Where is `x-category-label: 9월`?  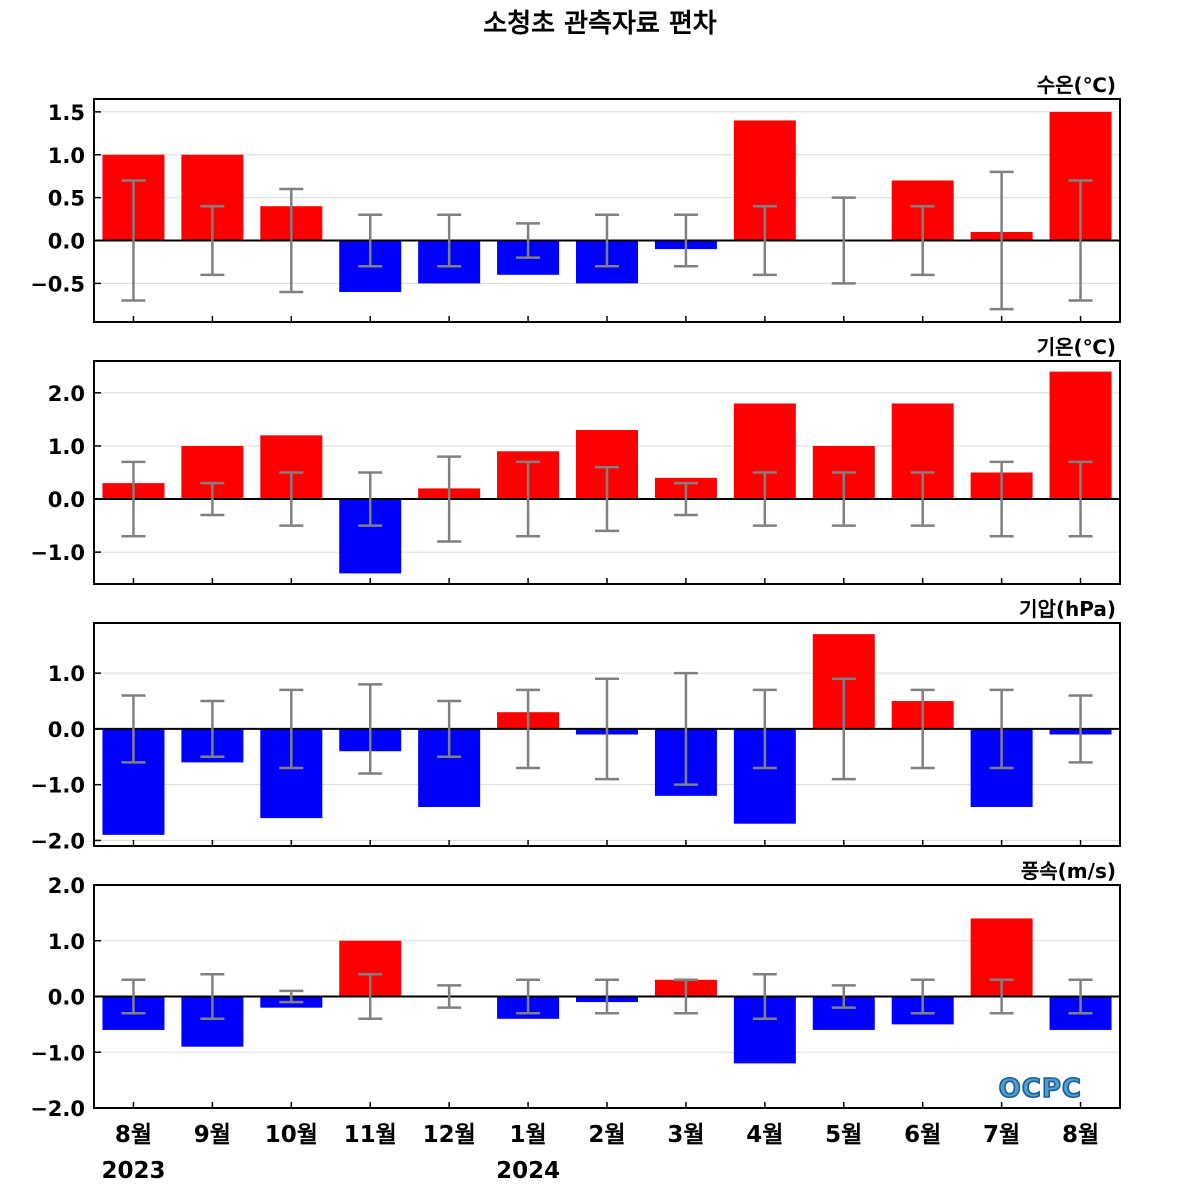
x-category-label: 9월 is located at coordinates (212, 1135).